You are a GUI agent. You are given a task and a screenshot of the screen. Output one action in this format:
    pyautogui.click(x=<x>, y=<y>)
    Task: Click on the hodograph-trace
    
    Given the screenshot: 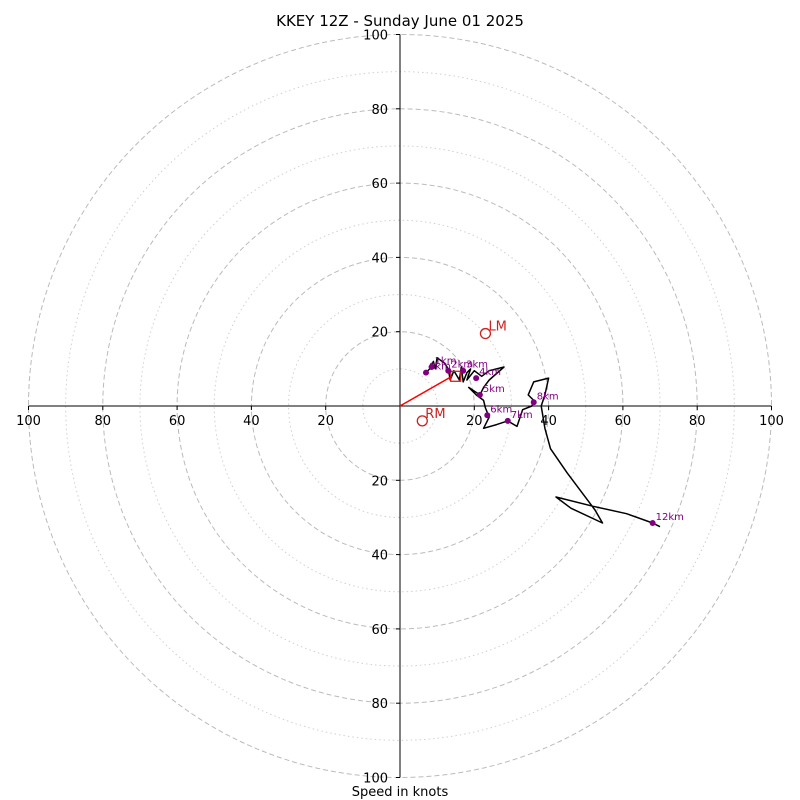 What is the action you would take?
    pyautogui.click(x=530, y=442)
    